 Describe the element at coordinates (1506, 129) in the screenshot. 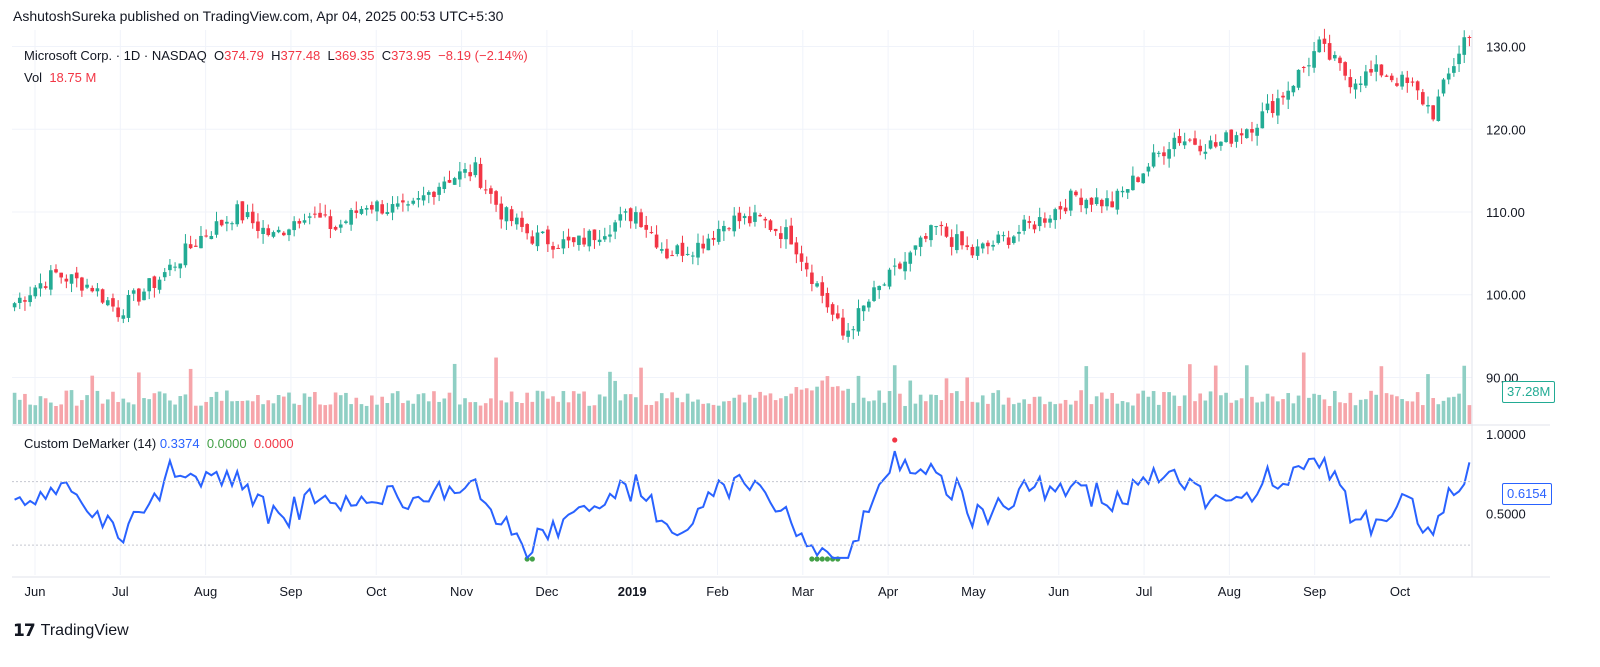

I see `price-tick-label: 120.00` at that location.